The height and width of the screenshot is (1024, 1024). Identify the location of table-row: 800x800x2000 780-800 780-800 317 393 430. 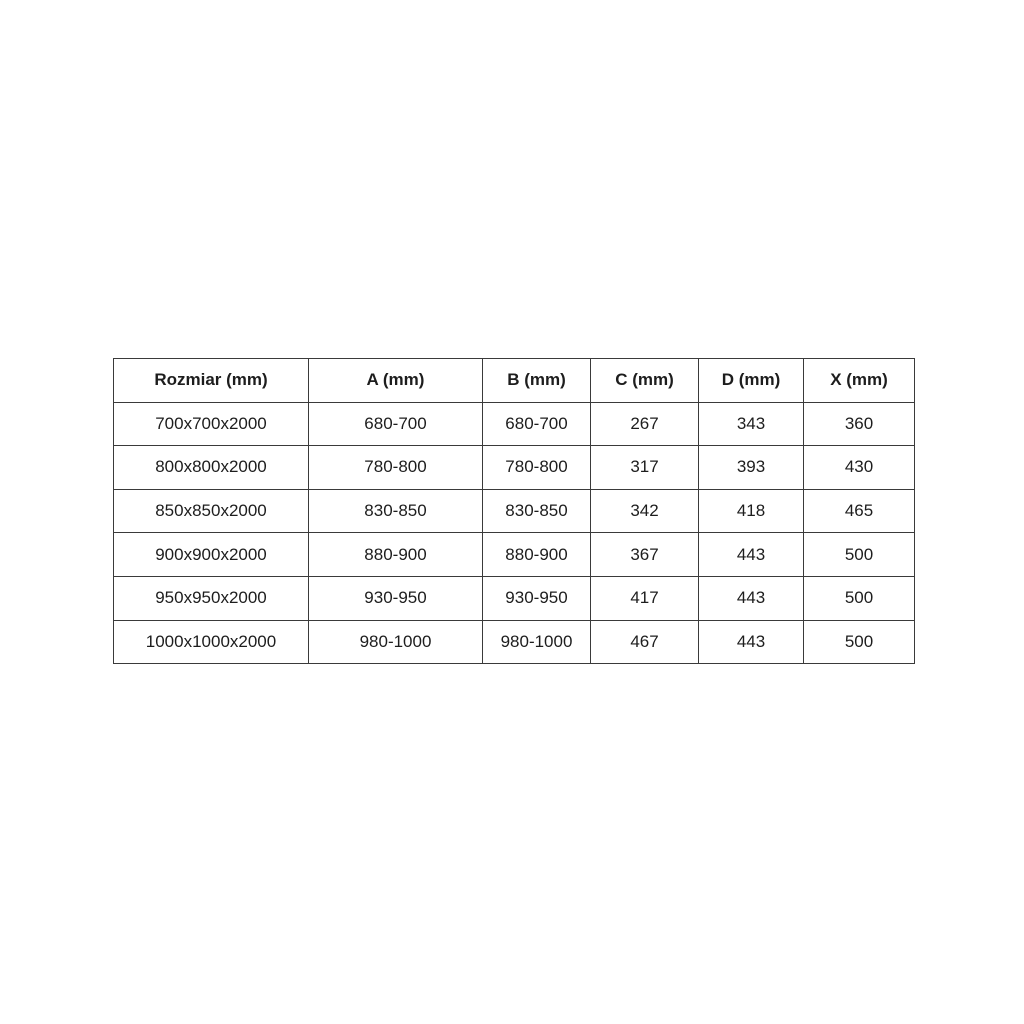
(514, 467).